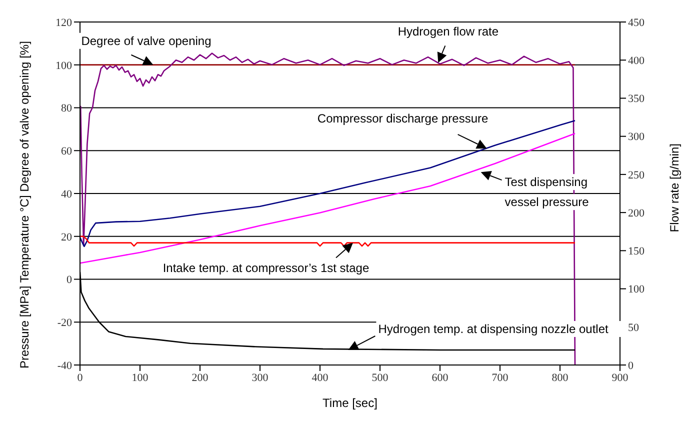  What do you see at coordinates (64, 366) in the screenshot?
I see `y-tick-label: -40` at bounding box center [64, 366].